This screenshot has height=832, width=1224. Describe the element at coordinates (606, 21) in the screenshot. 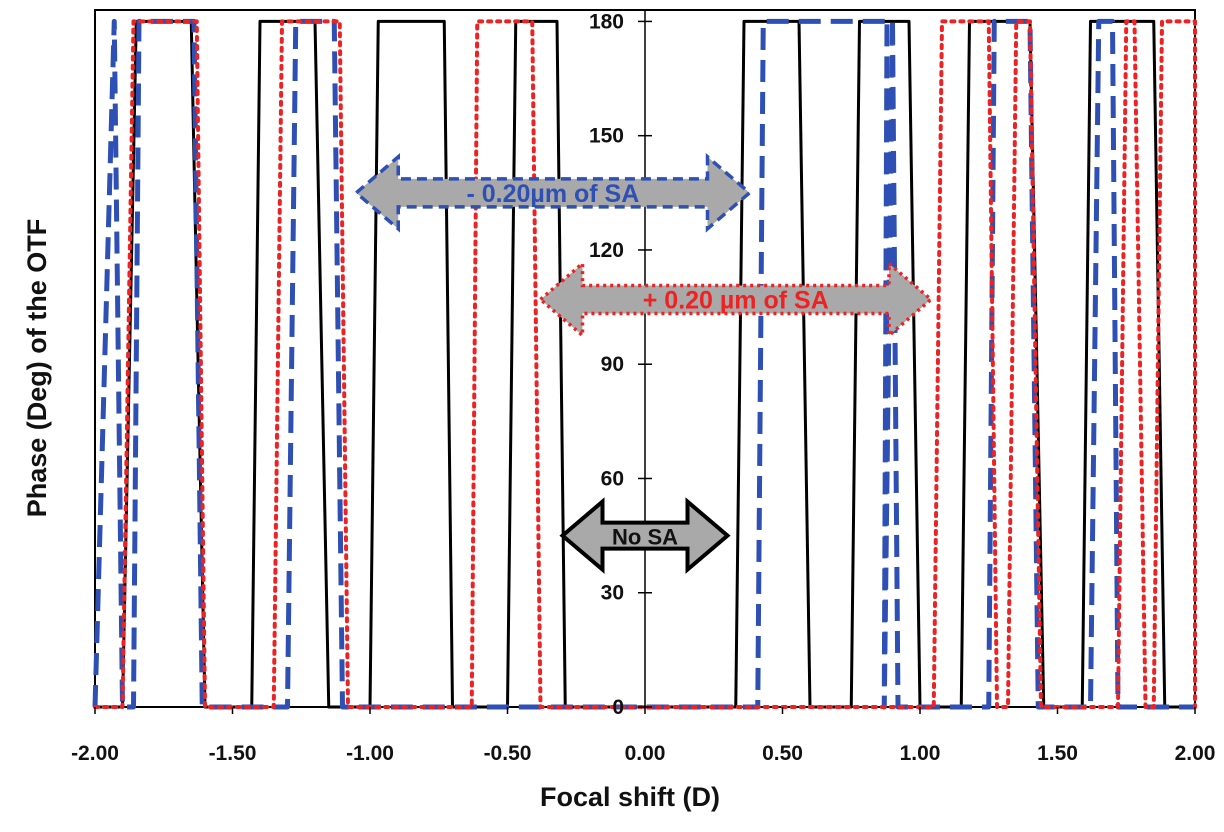

I see `y-tick-label: 180` at that location.